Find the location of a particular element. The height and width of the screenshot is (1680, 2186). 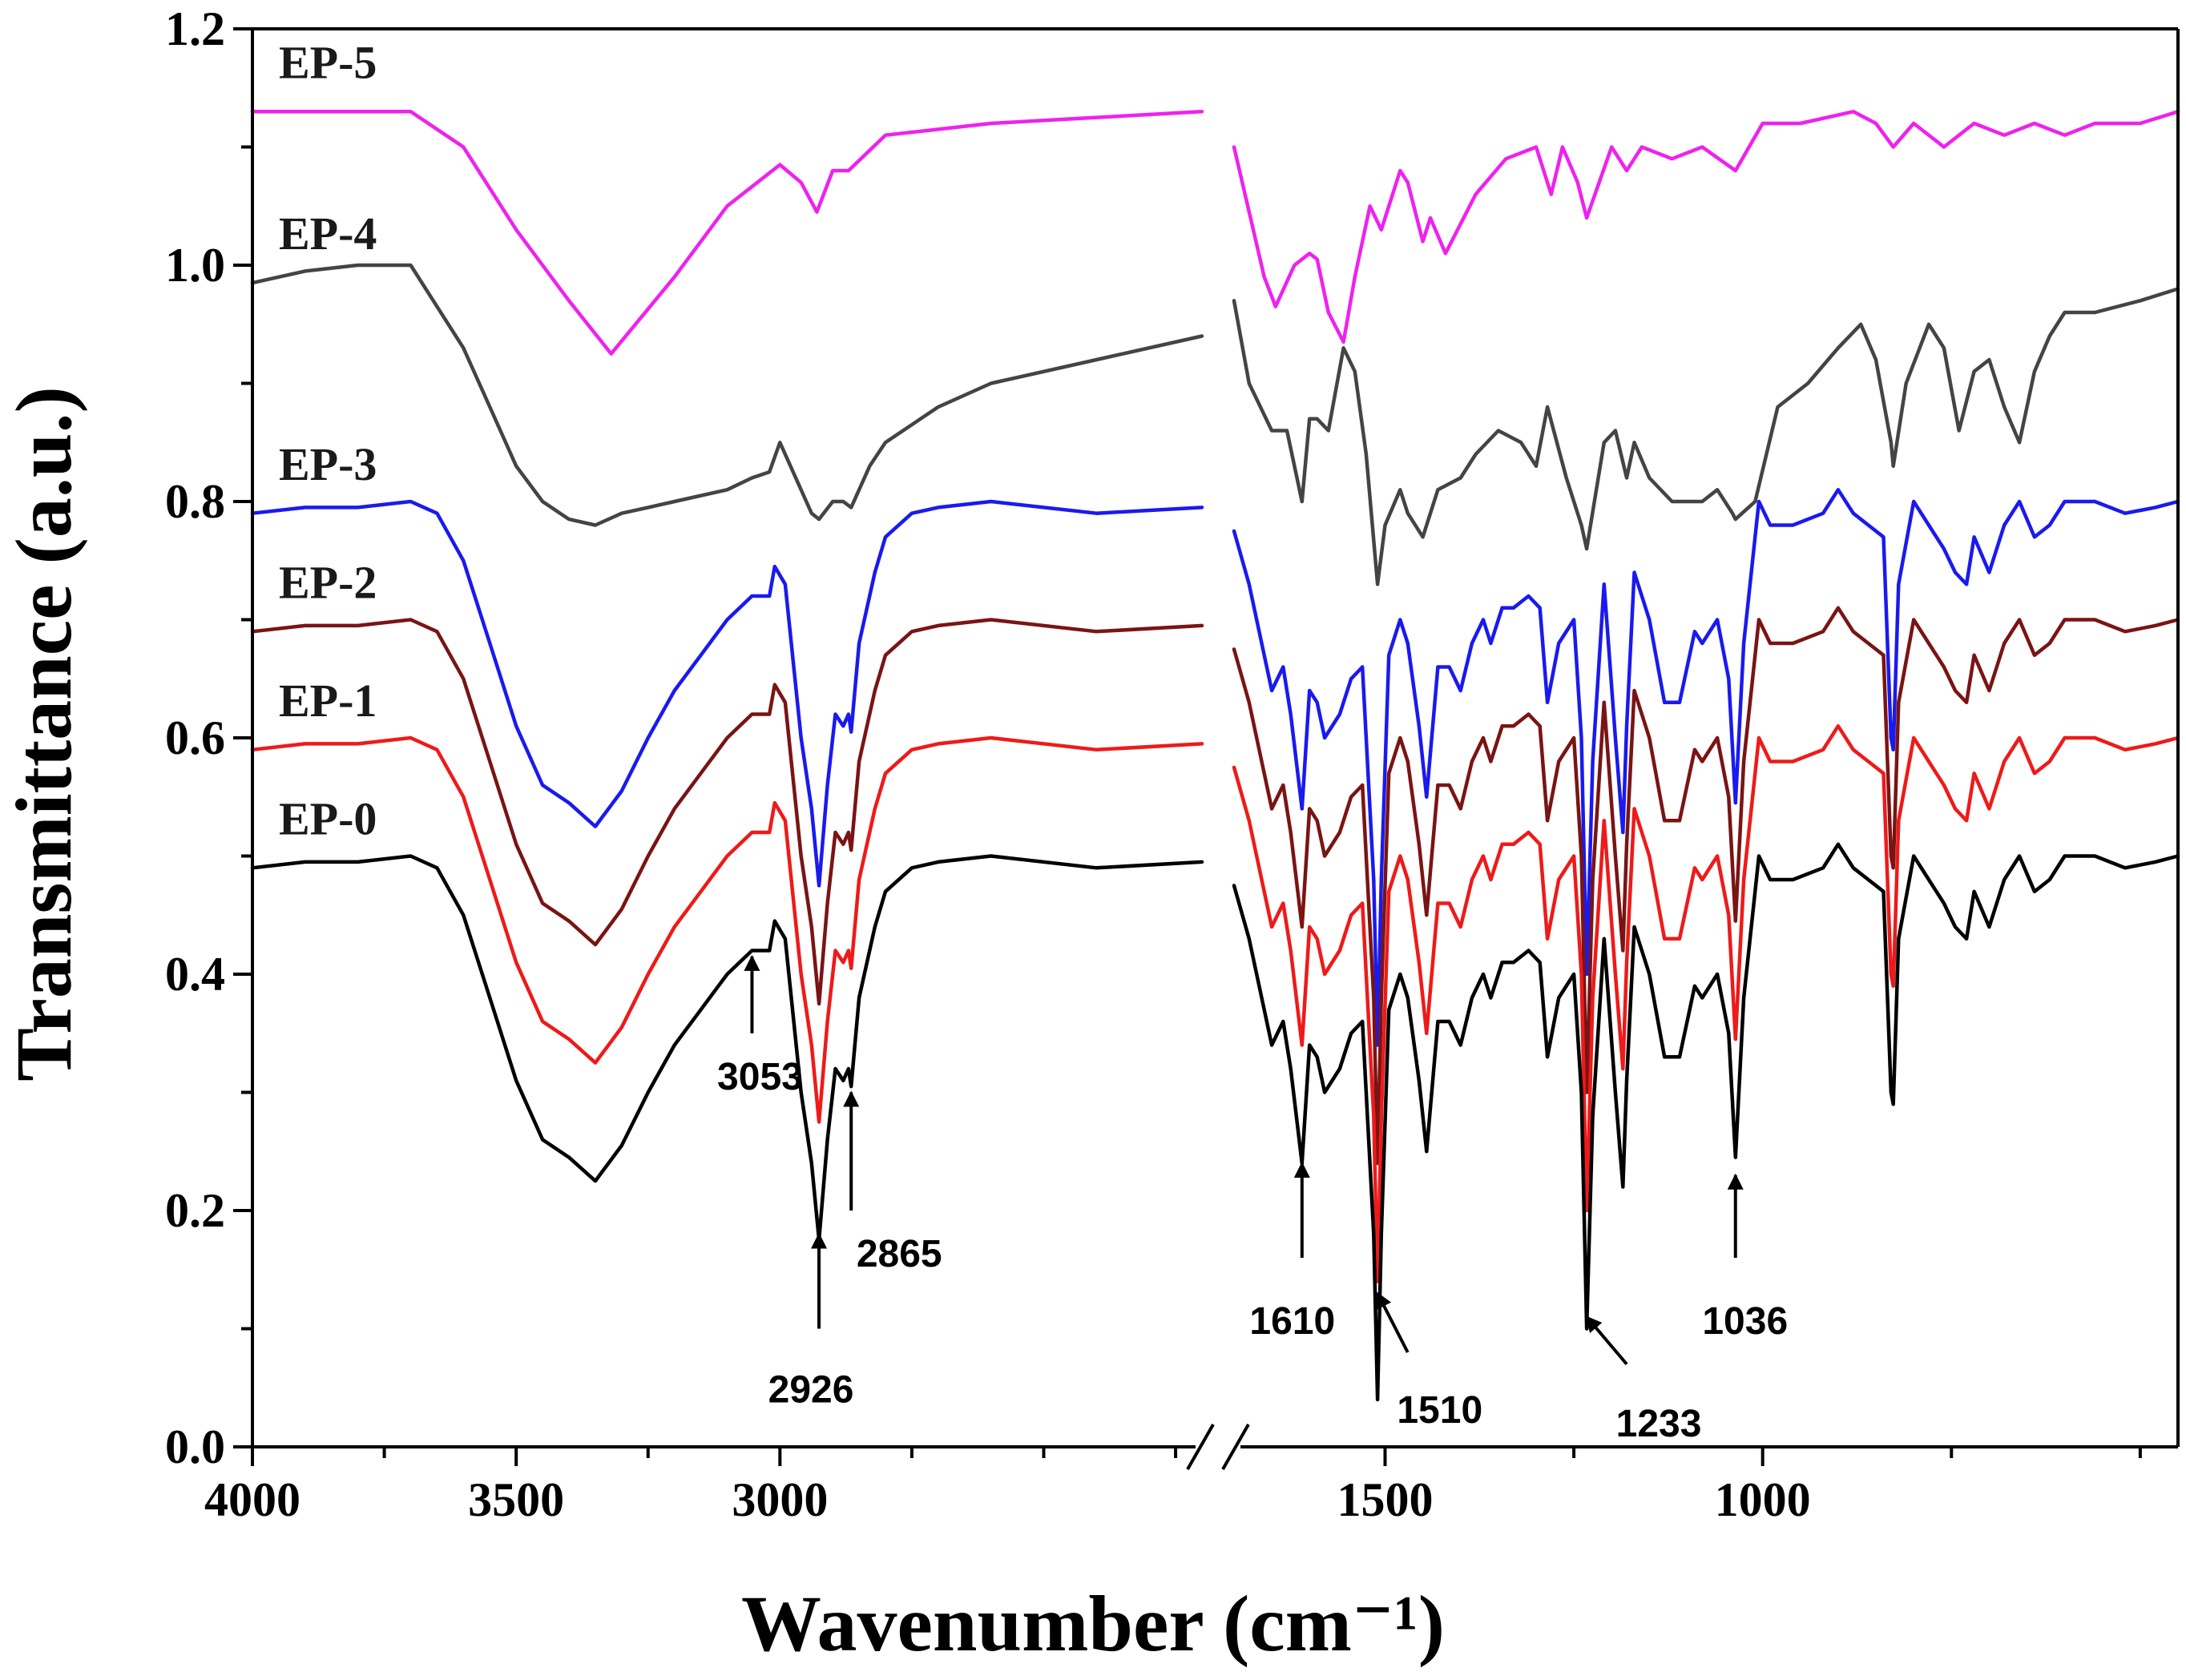

x-tick-label: 3500 is located at coordinates (516, 1500).